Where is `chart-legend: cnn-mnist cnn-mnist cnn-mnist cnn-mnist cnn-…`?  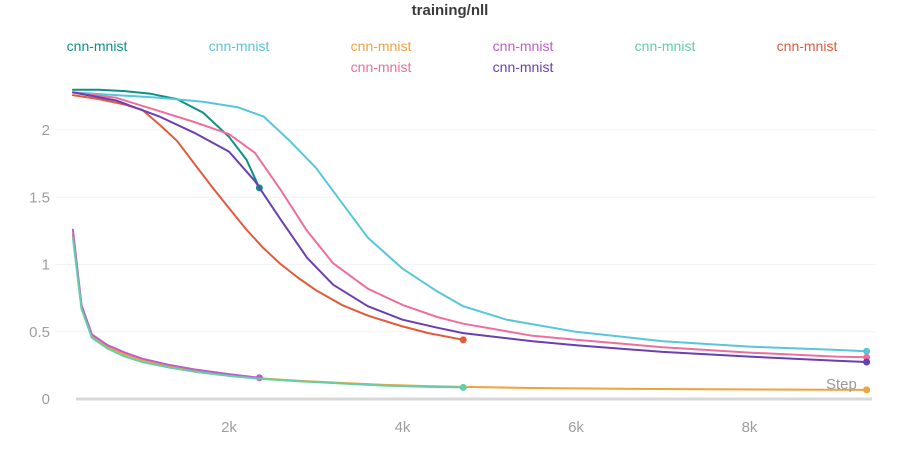
chart-legend: cnn-mnist cnn-mnist cnn-mnist cnn-mnist cnn-… is located at coordinates (450, 56).